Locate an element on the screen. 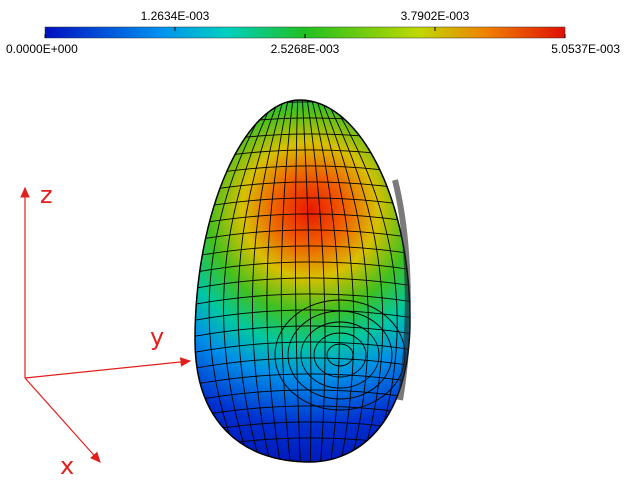  mesh-patch is located at coordinates (340, 355).